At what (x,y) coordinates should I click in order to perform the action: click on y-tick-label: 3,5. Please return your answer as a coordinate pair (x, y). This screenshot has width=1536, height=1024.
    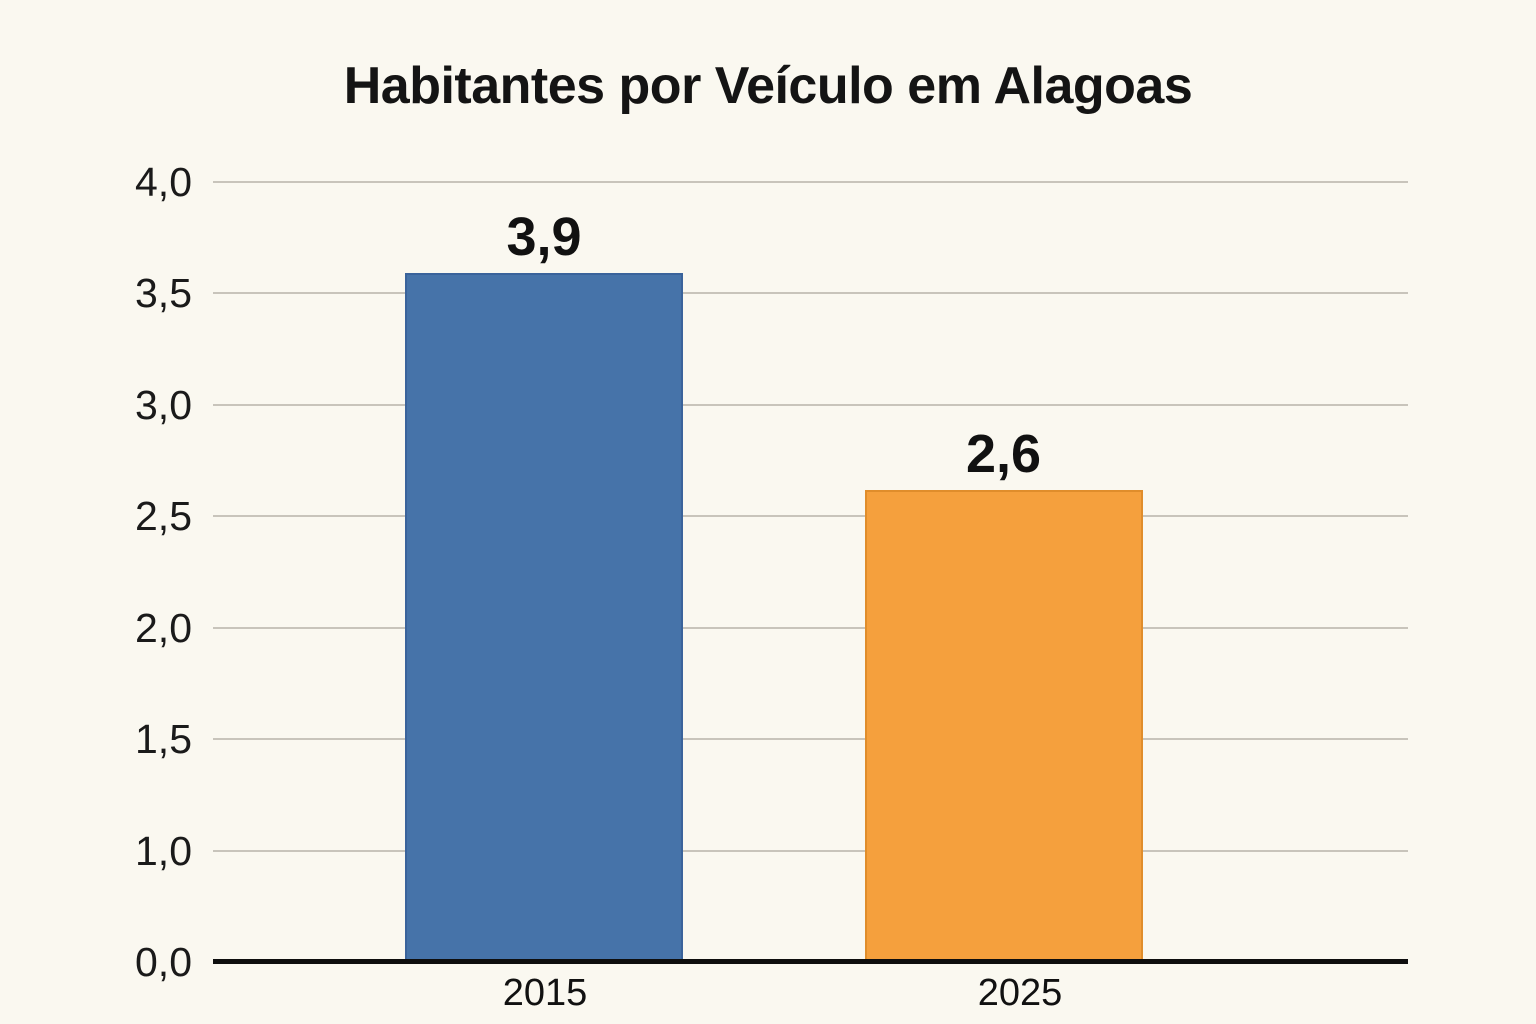
    Looking at the image, I should click on (163, 293).